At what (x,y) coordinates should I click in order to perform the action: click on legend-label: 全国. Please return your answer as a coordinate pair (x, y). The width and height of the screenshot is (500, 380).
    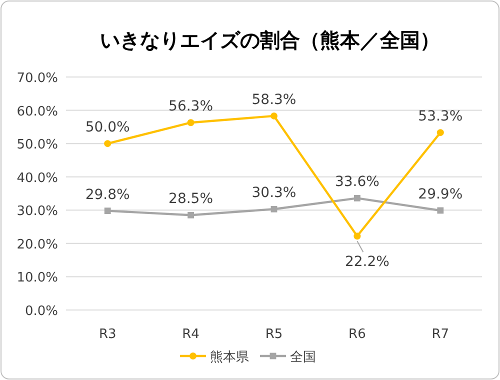
    Looking at the image, I should click on (303, 357).